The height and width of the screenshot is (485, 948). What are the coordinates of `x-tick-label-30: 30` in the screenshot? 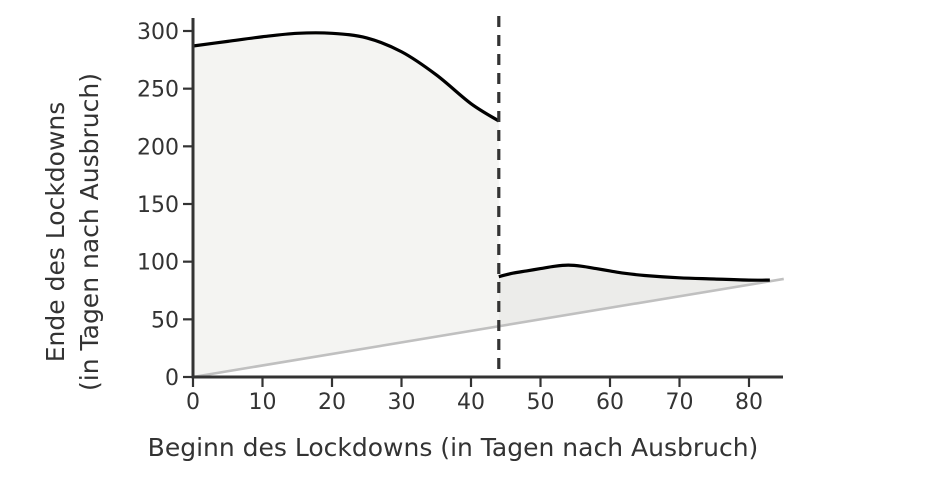 It's located at (402, 402).